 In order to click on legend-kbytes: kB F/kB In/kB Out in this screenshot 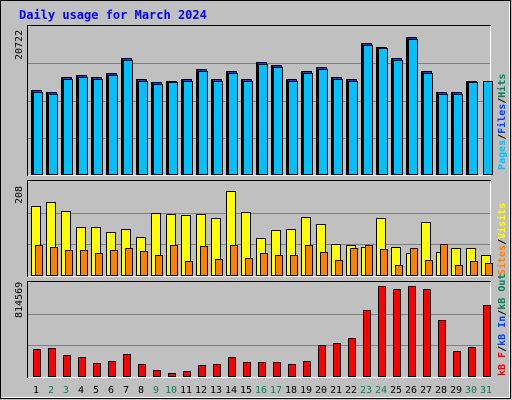, I will do `click(502, 325)`.